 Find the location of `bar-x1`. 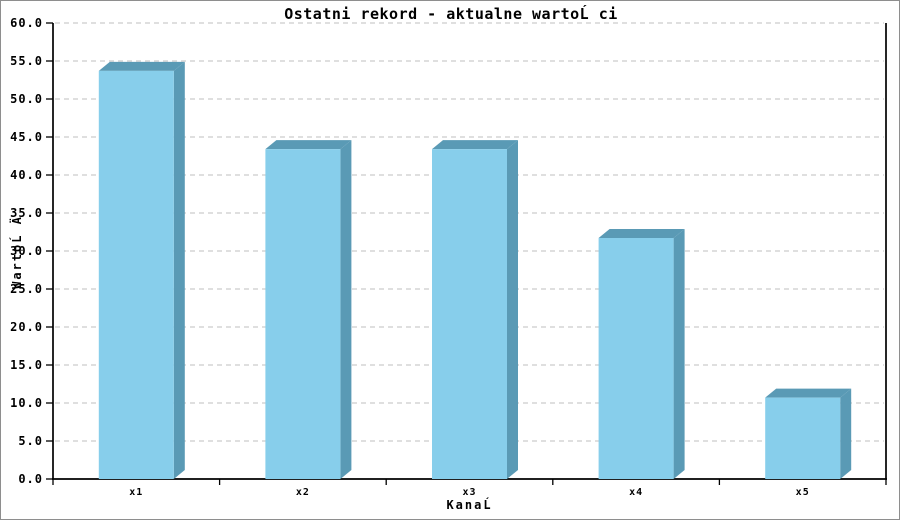

bar-x1 is located at coordinates (141, 270).